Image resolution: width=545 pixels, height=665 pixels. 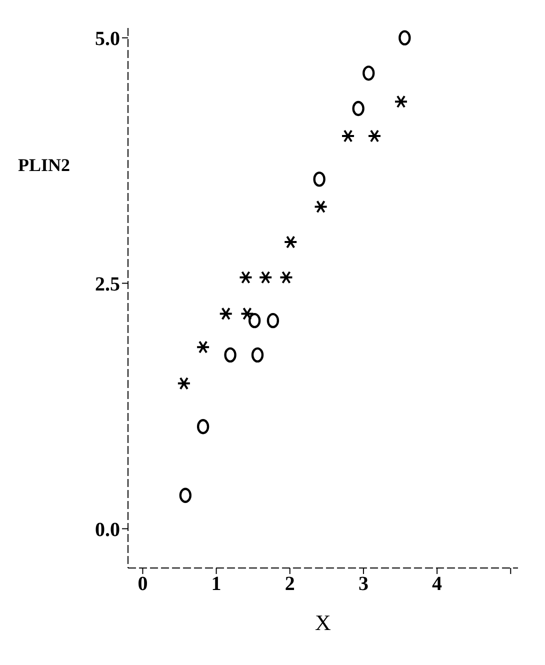 I want to click on y-tick-label: 2.5, so click(x=107, y=284).